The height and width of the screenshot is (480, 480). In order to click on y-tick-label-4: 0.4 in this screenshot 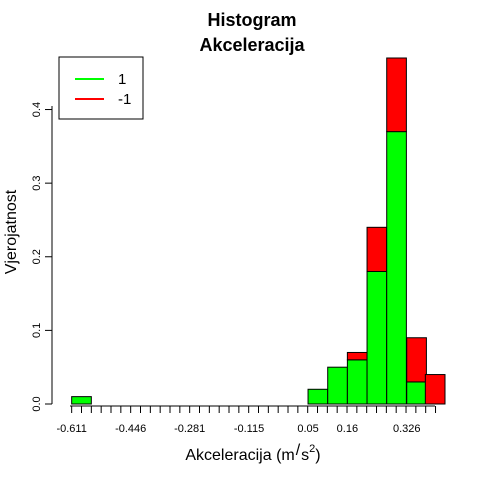, I will do `click(37, 109)`.